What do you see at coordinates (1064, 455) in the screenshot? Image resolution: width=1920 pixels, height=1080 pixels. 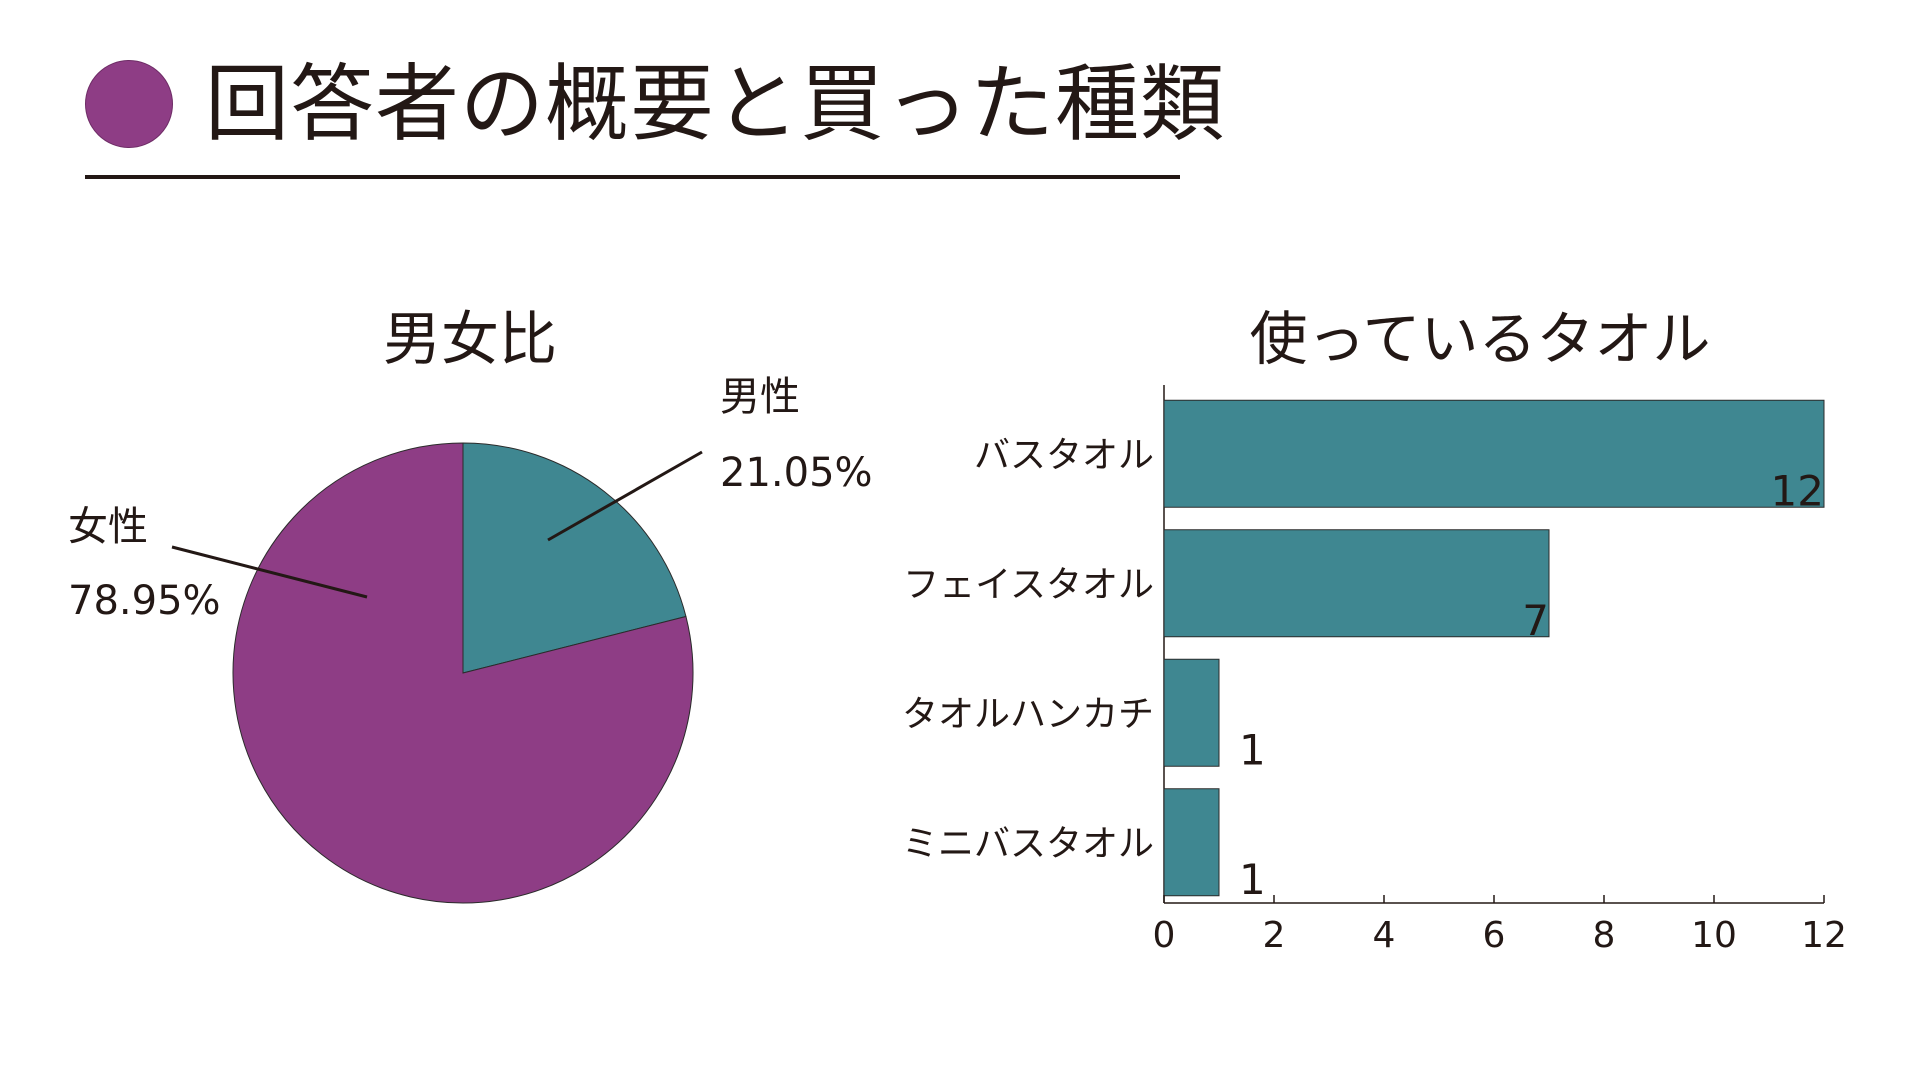 I see `bar-category-label: バスタオル` at bounding box center [1064, 455].